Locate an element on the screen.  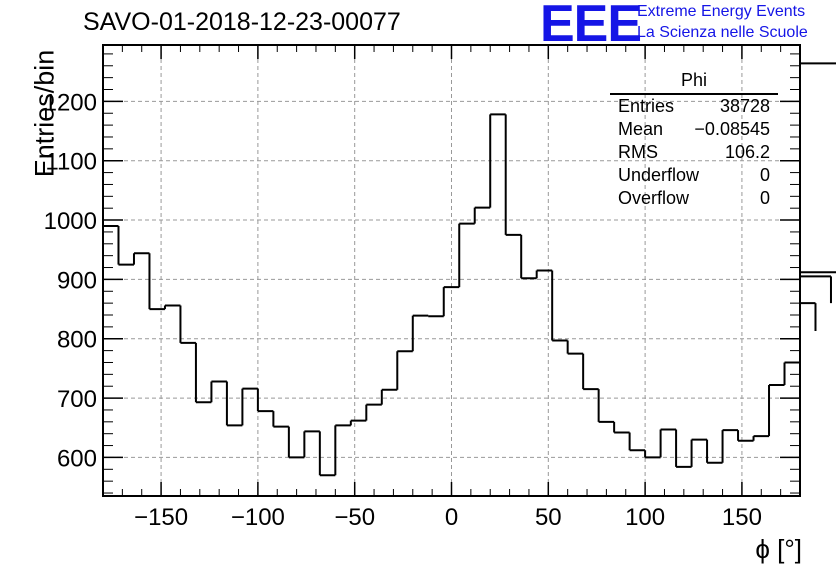
stats-row-underflow: Underflow 0 is located at coordinates (694, 175).